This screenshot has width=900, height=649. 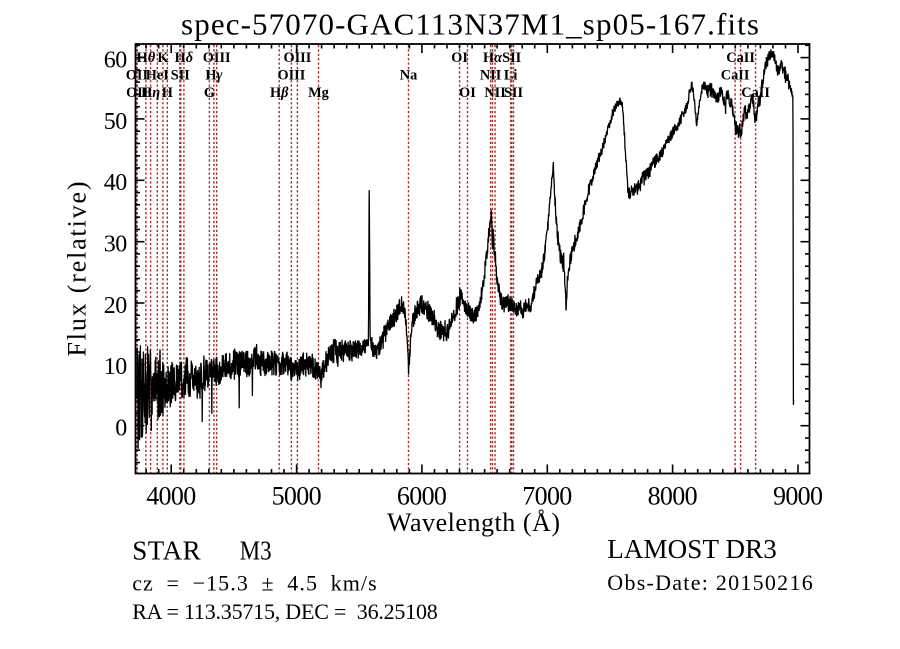 I want to click on svg-text: 4000, so click(x=171, y=496).